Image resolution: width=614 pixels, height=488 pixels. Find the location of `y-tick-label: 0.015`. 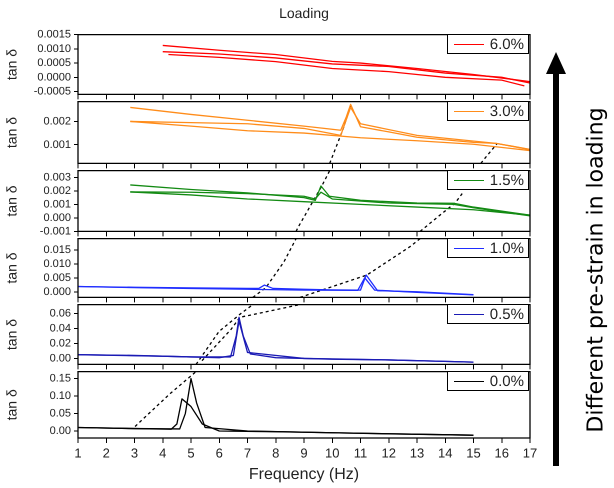

y-tick-label: 0.015 is located at coordinates (57, 250).